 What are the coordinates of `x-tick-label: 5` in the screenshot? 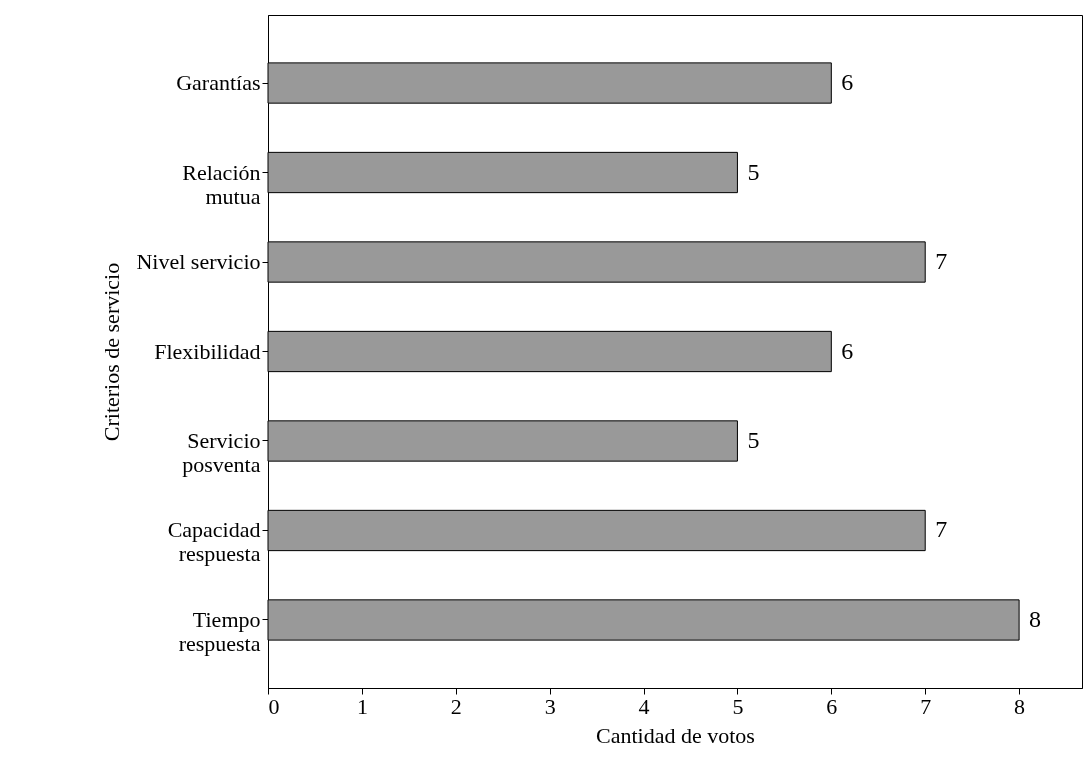 It's located at (738, 706).